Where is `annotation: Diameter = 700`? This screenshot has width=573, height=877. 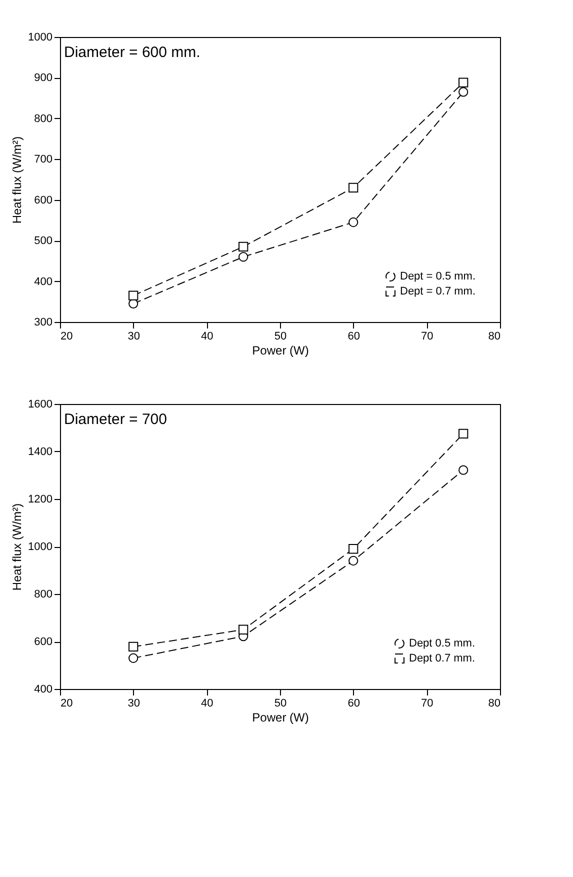 annotation: Diameter = 700 is located at coordinates (115, 419).